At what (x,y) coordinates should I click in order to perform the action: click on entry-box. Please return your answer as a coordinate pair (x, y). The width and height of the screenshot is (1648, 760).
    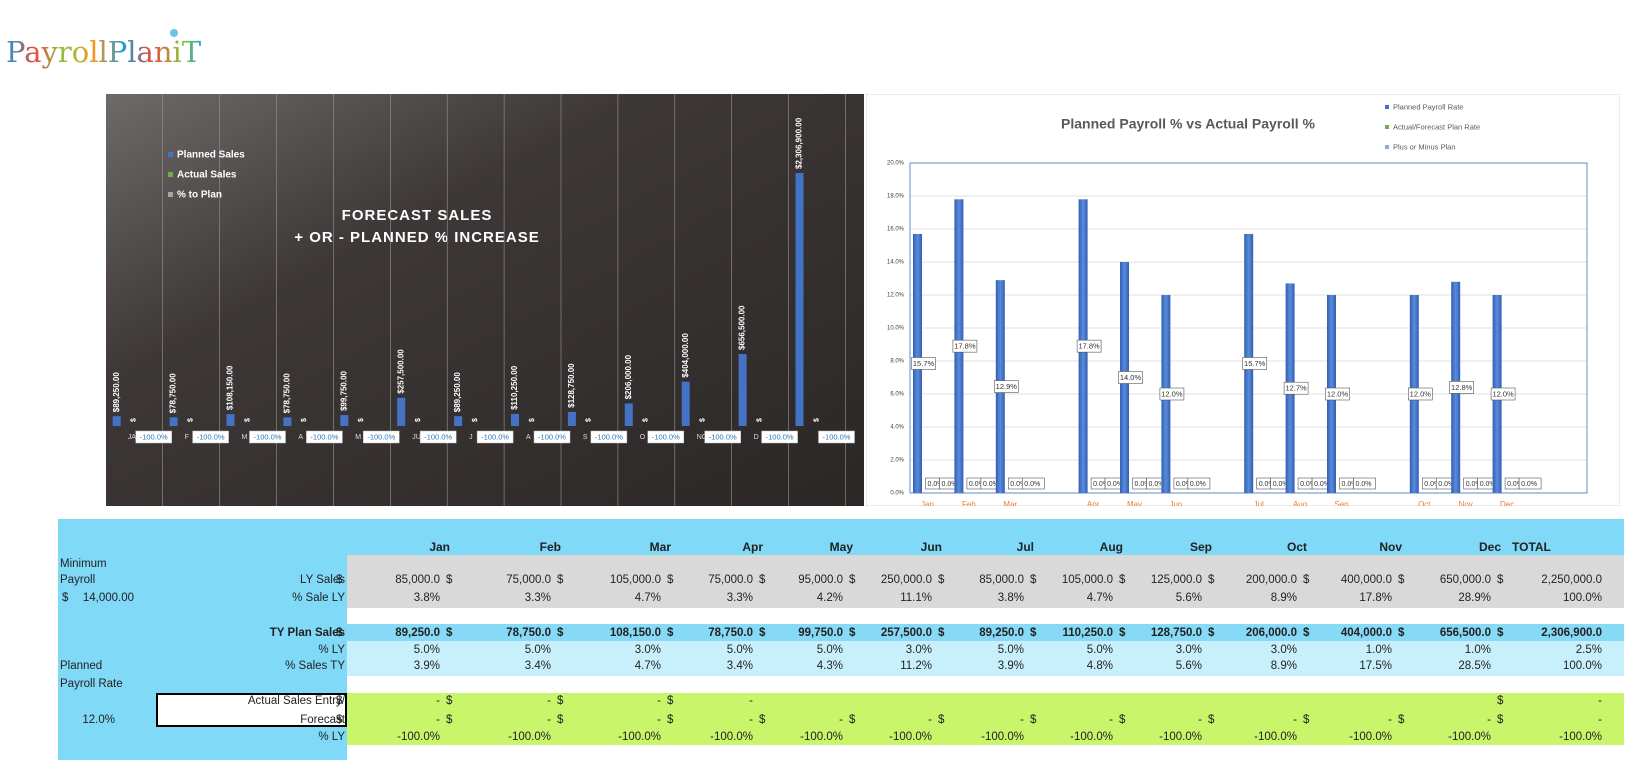
    Looking at the image, I should click on (251, 710).